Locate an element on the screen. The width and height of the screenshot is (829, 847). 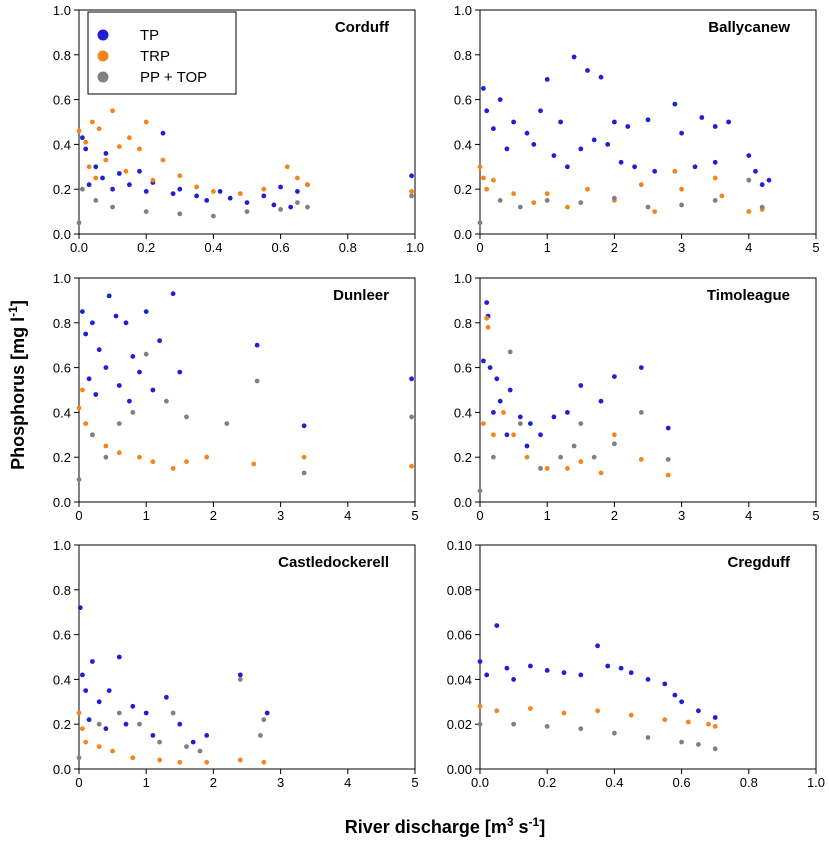
panel-4: 0 1 2 3 4 5 0.0 0.2 0.4 0.6 0.8 1.0 Castledockerell is located at coordinates (236, 664).